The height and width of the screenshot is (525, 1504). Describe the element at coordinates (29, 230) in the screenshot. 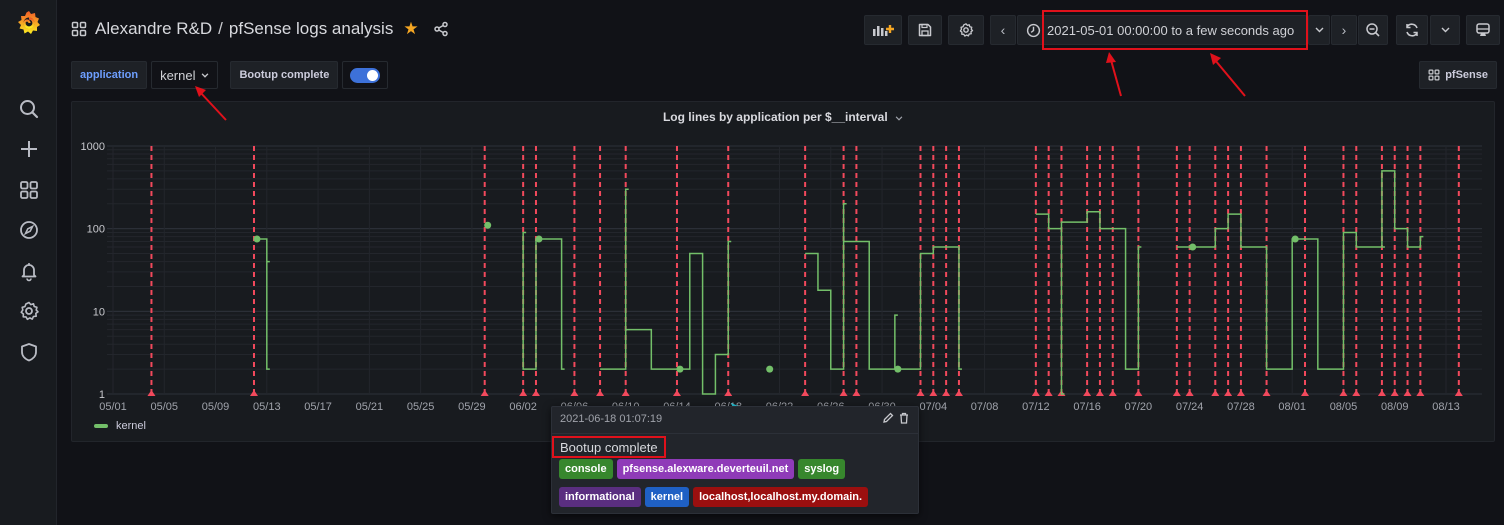

I see `compass-icon` at that location.